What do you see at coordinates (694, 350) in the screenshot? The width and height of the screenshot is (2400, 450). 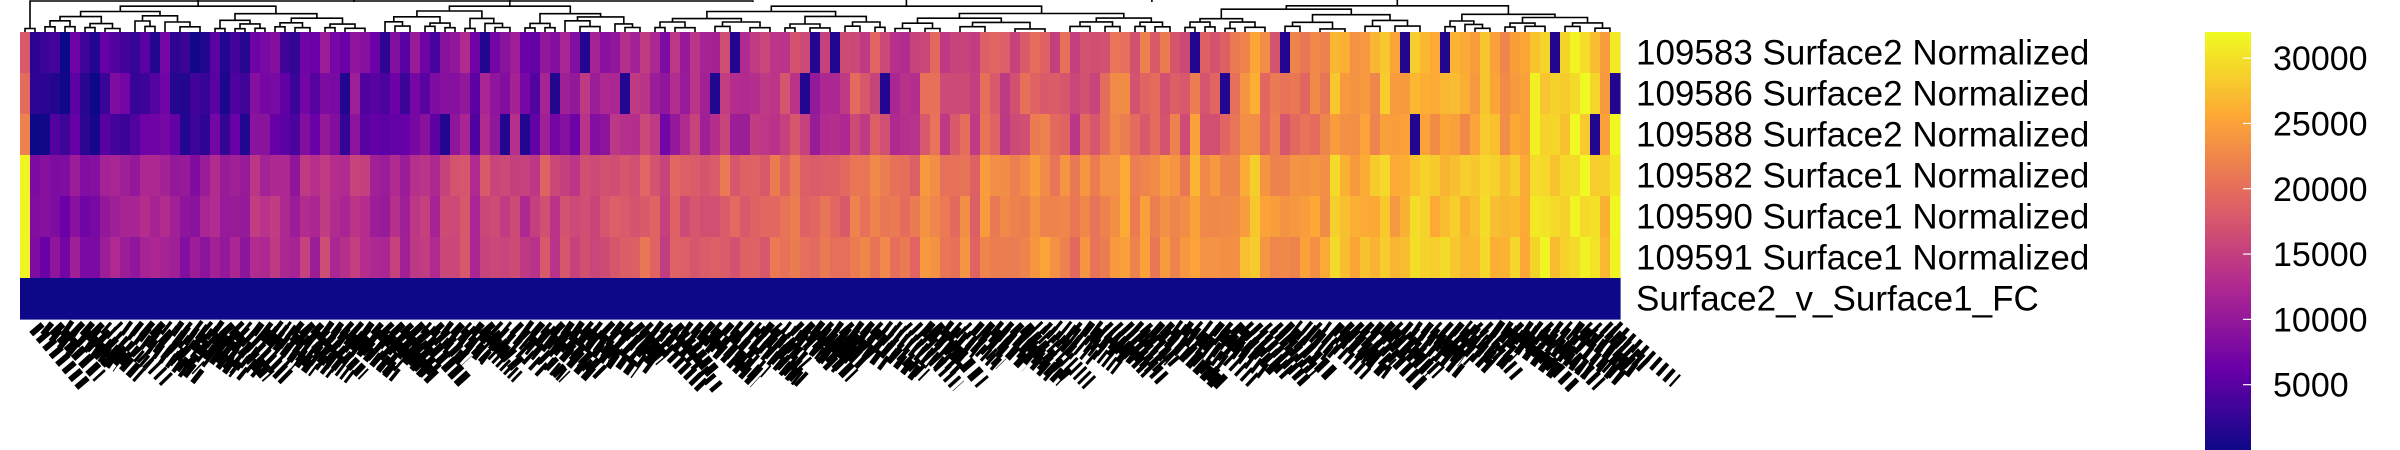 I see `column-label` at bounding box center [694, 350].